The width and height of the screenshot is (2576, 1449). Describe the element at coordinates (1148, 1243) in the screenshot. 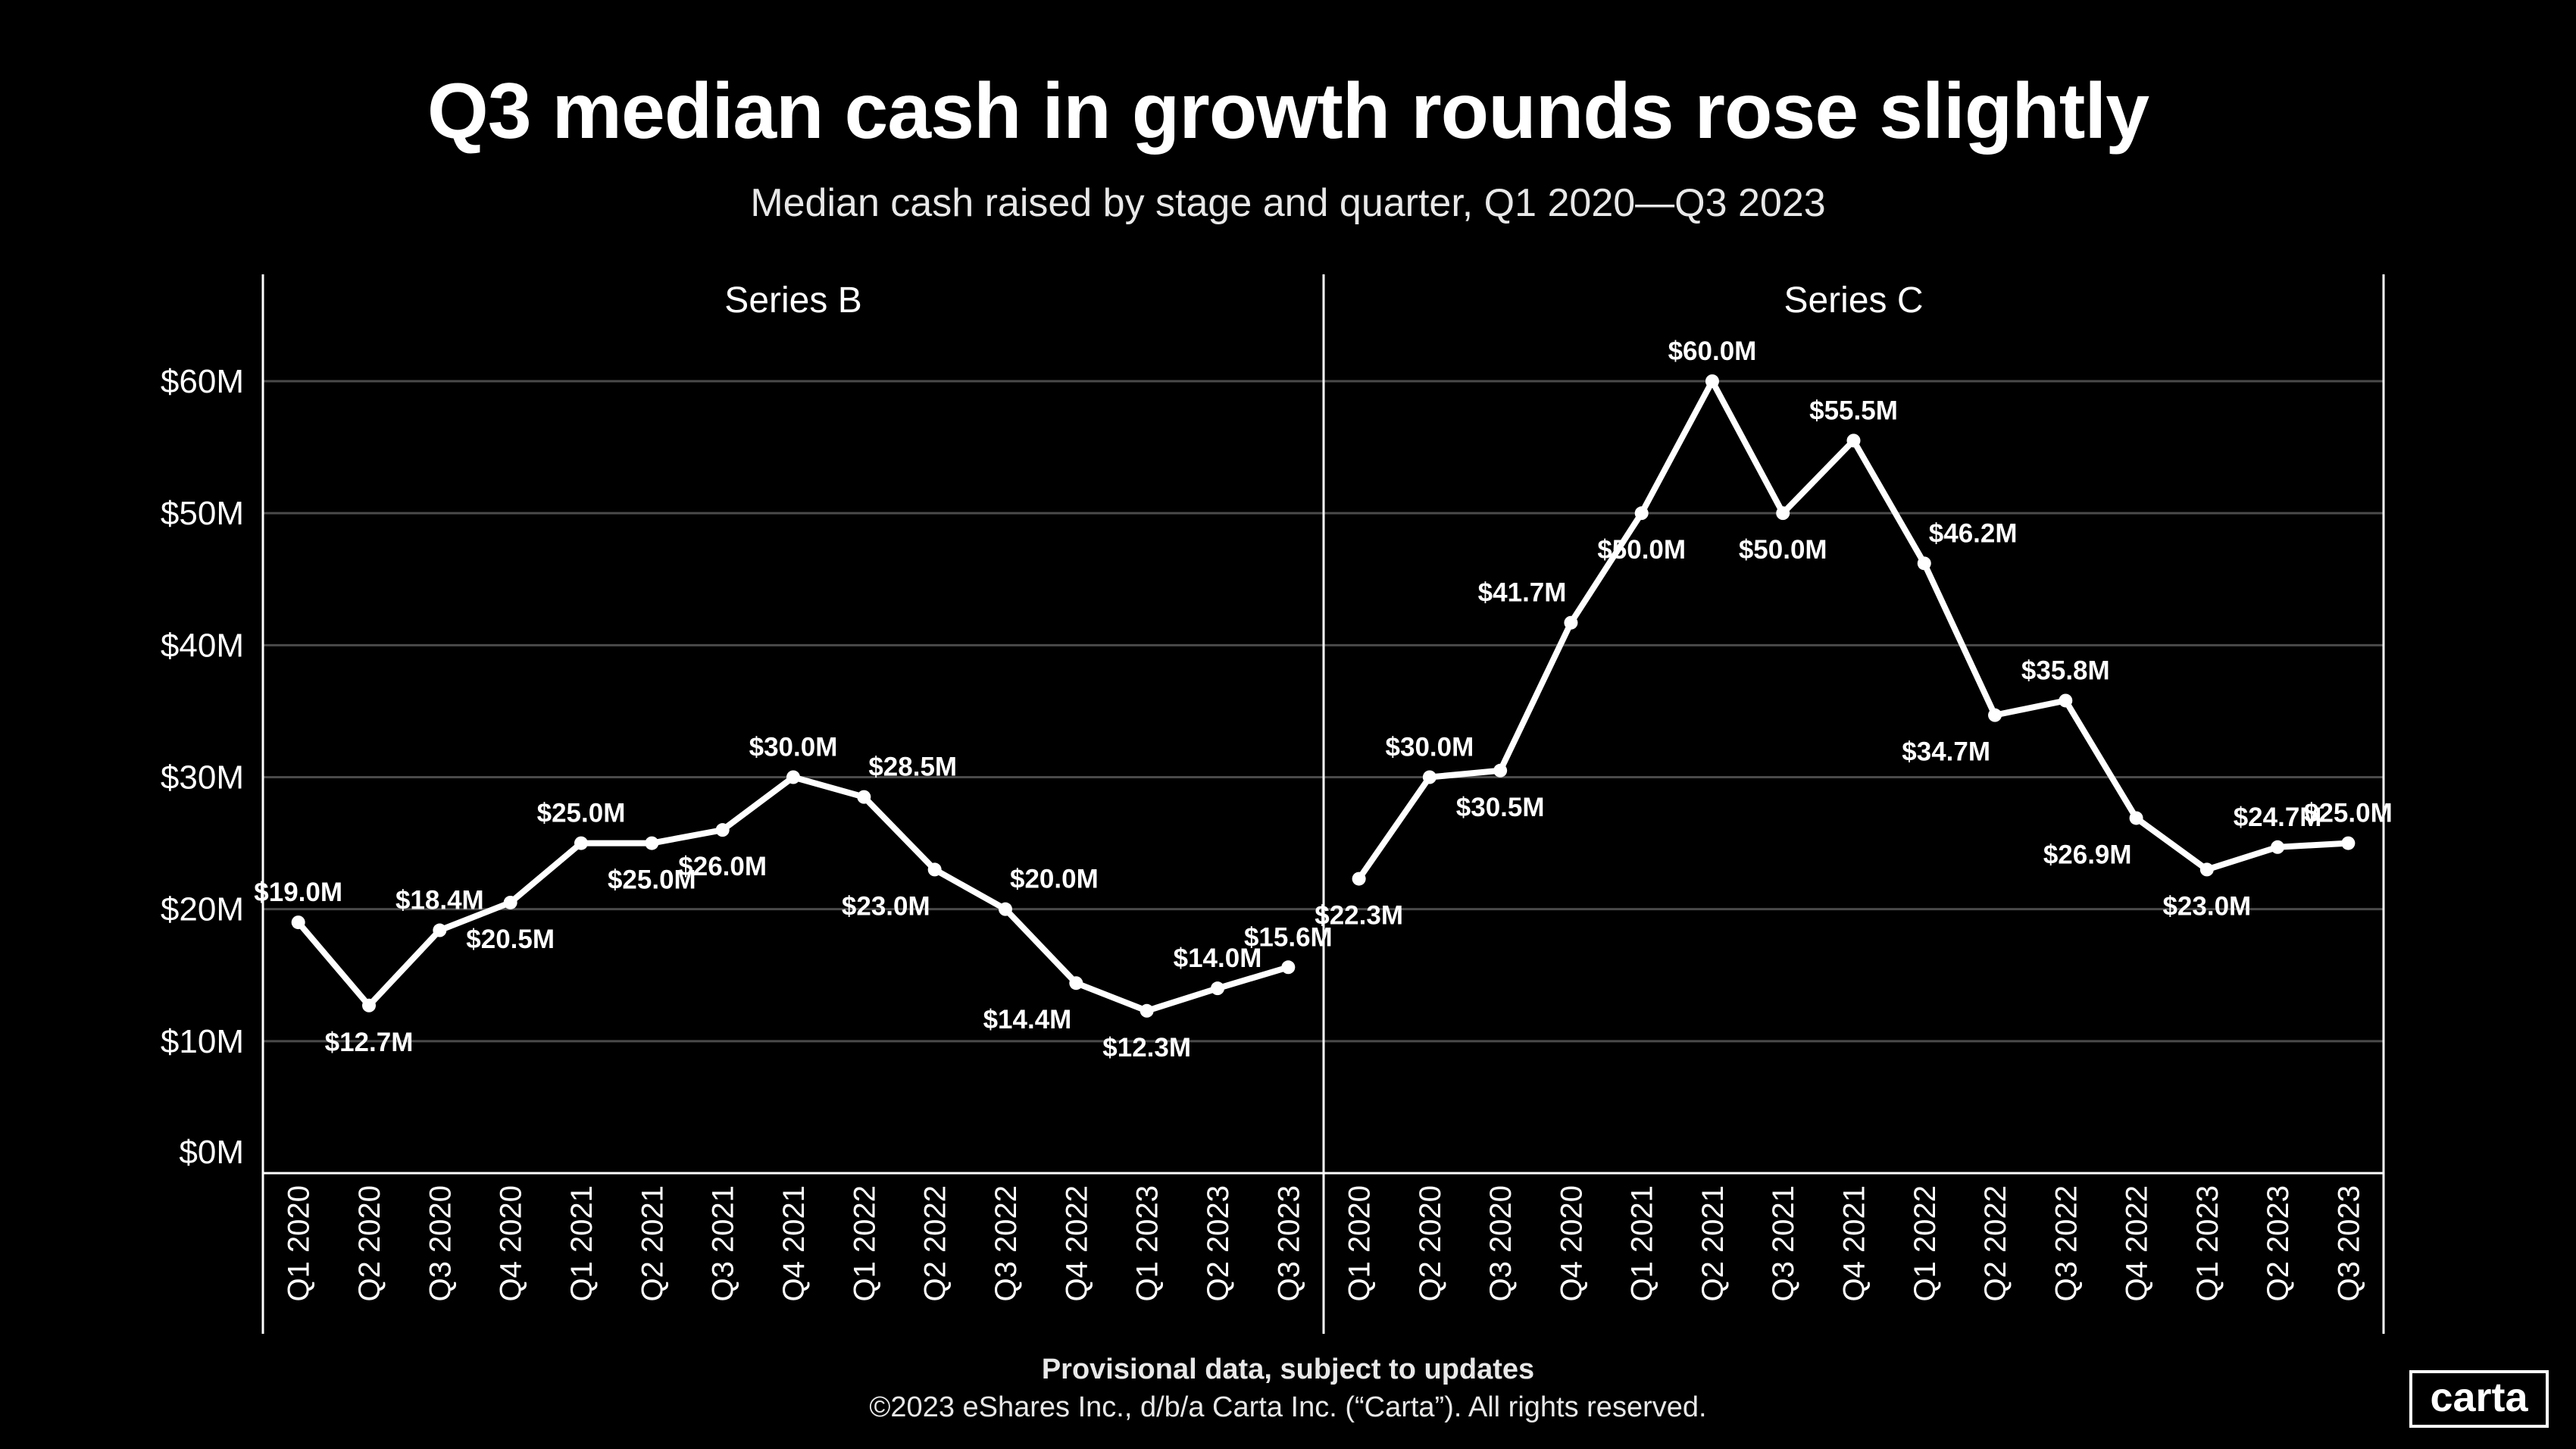

I see `x-tick-label: Q1 2023` at that location.